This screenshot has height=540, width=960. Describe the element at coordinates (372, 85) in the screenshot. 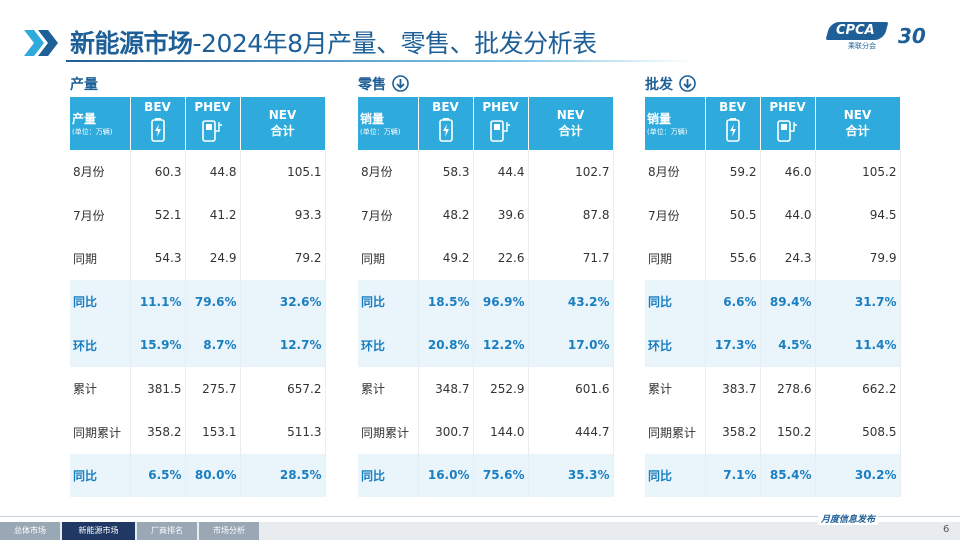

I see `section-label: 零售` at that location.